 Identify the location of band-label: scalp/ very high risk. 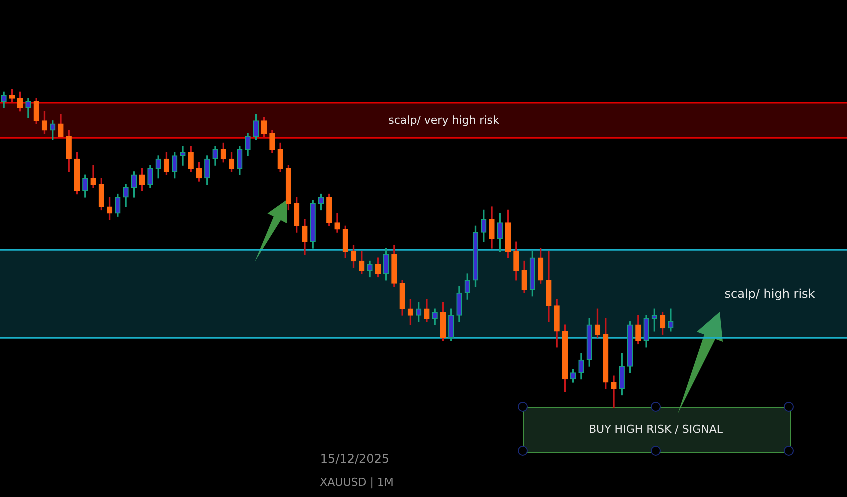
(444, 120).